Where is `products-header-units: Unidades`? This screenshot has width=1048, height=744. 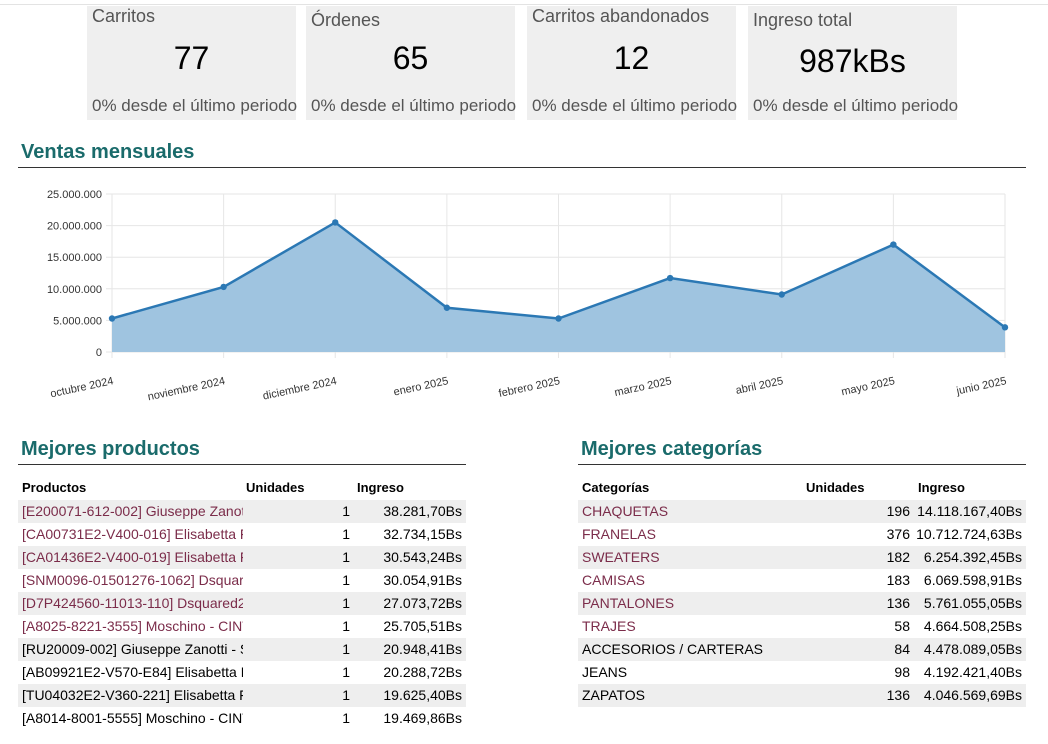 products-header-units: Unidades is located at coordinates (275, 487).